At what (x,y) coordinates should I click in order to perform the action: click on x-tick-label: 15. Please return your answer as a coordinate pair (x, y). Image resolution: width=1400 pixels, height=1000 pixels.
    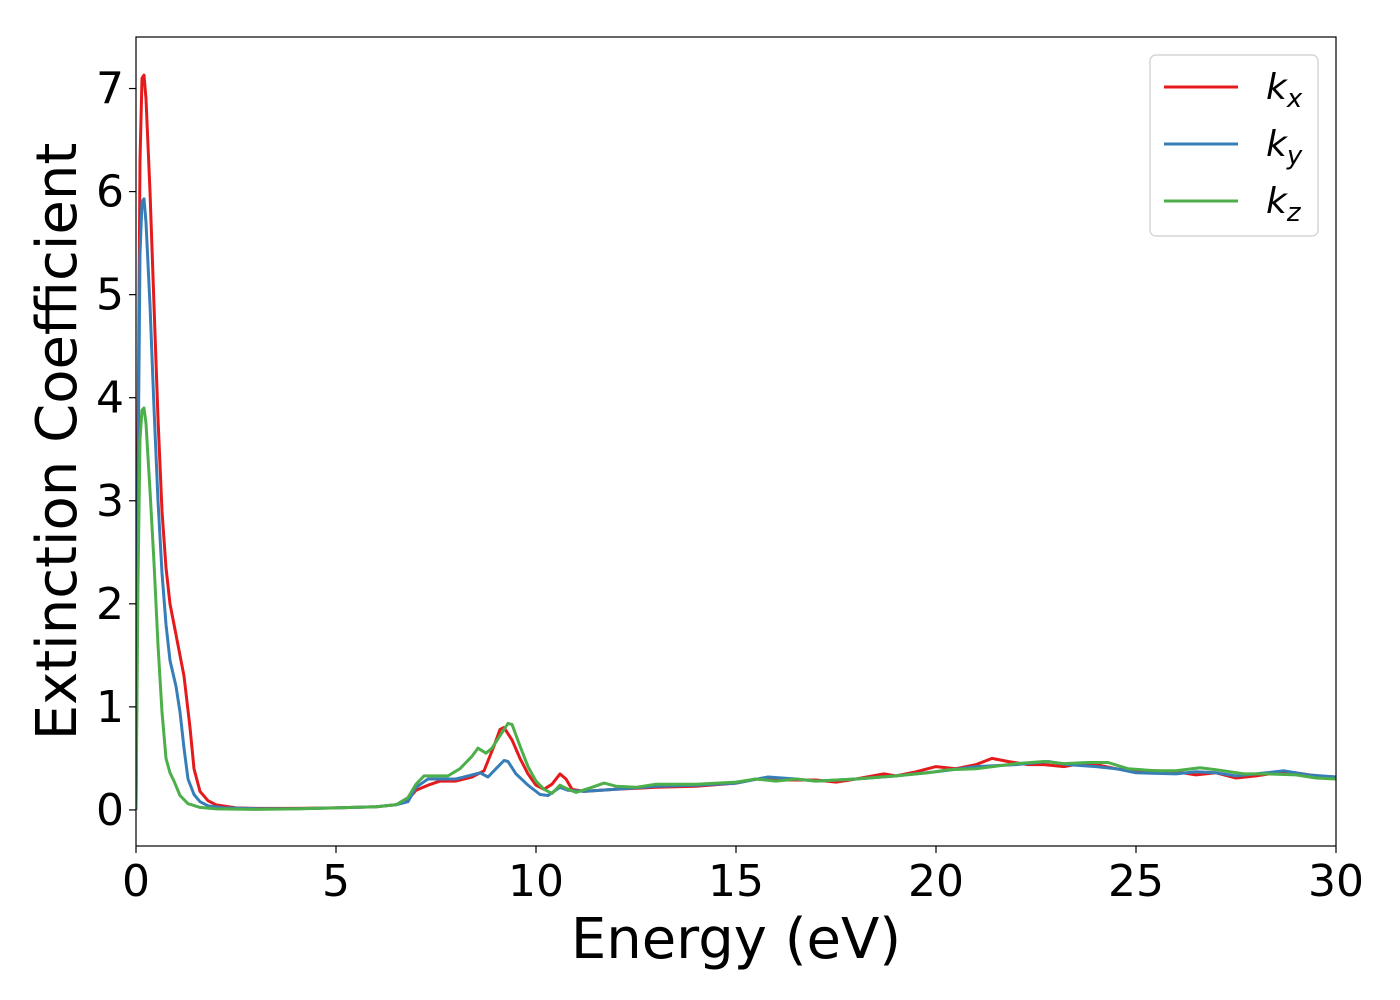
    Looking at the image, I should click on (736, 881).